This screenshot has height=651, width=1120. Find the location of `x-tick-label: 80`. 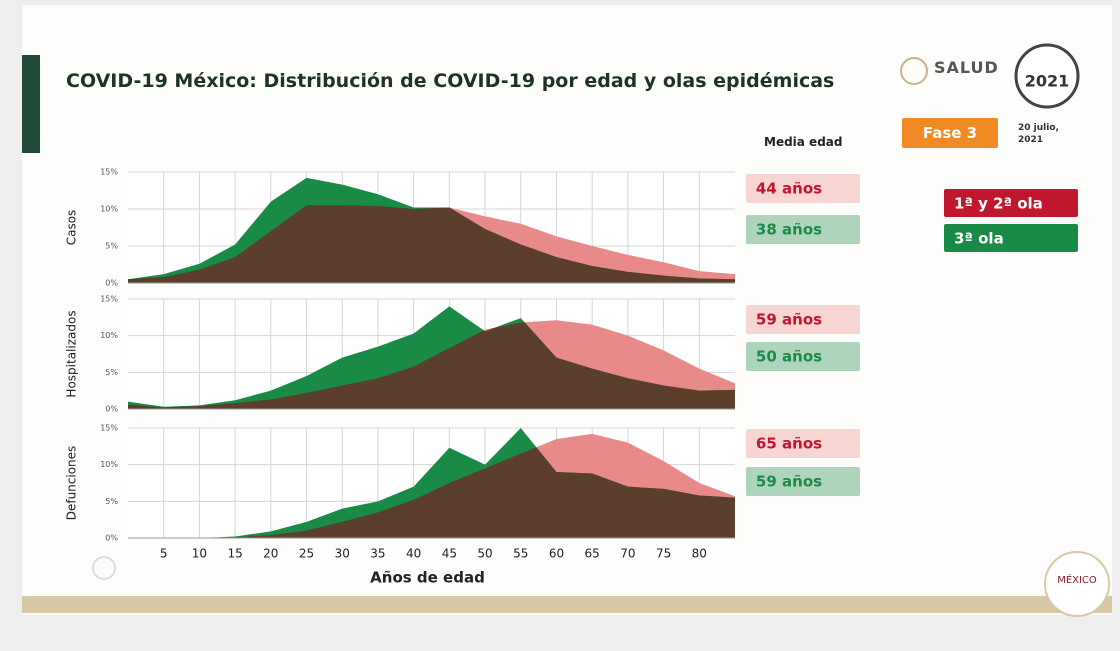

x-tick-label: 80 is located at coordinates (699, 554).